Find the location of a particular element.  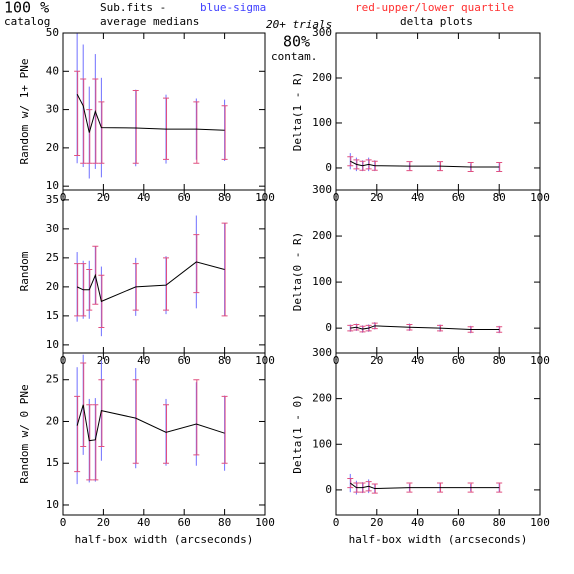

y-axis-label: Delta(1 - R) is located at coordinates (297, 111).